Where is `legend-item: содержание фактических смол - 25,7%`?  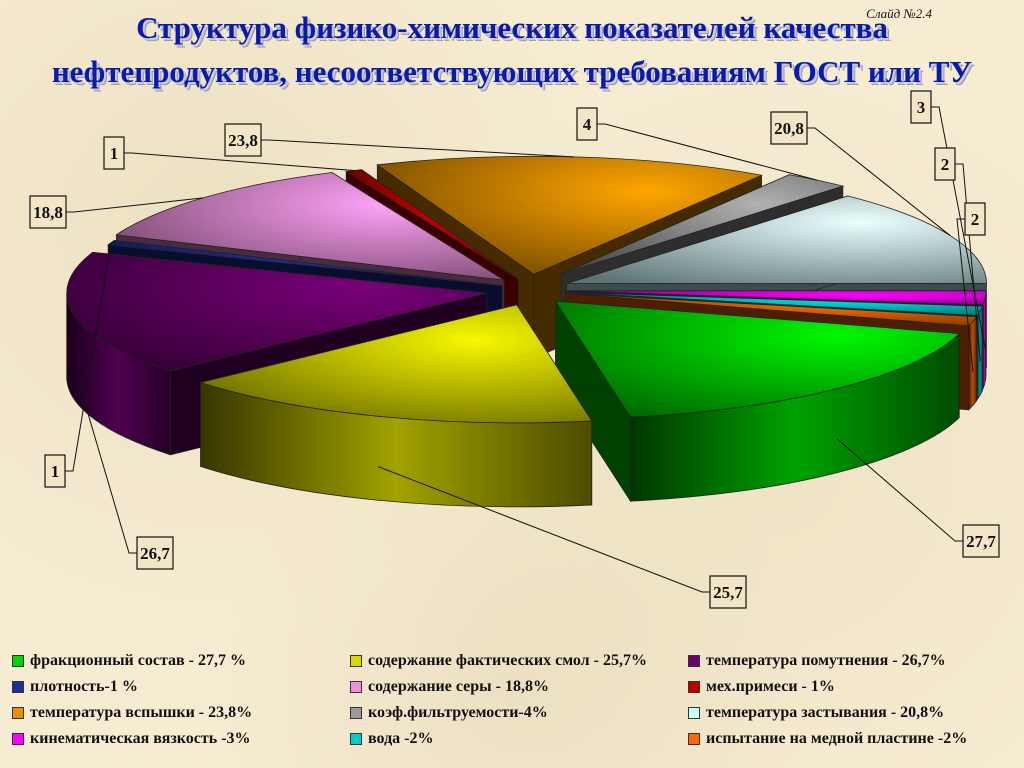 legend-item: содержание фактических смол - 25,7% is located at coordinates (519, 661).